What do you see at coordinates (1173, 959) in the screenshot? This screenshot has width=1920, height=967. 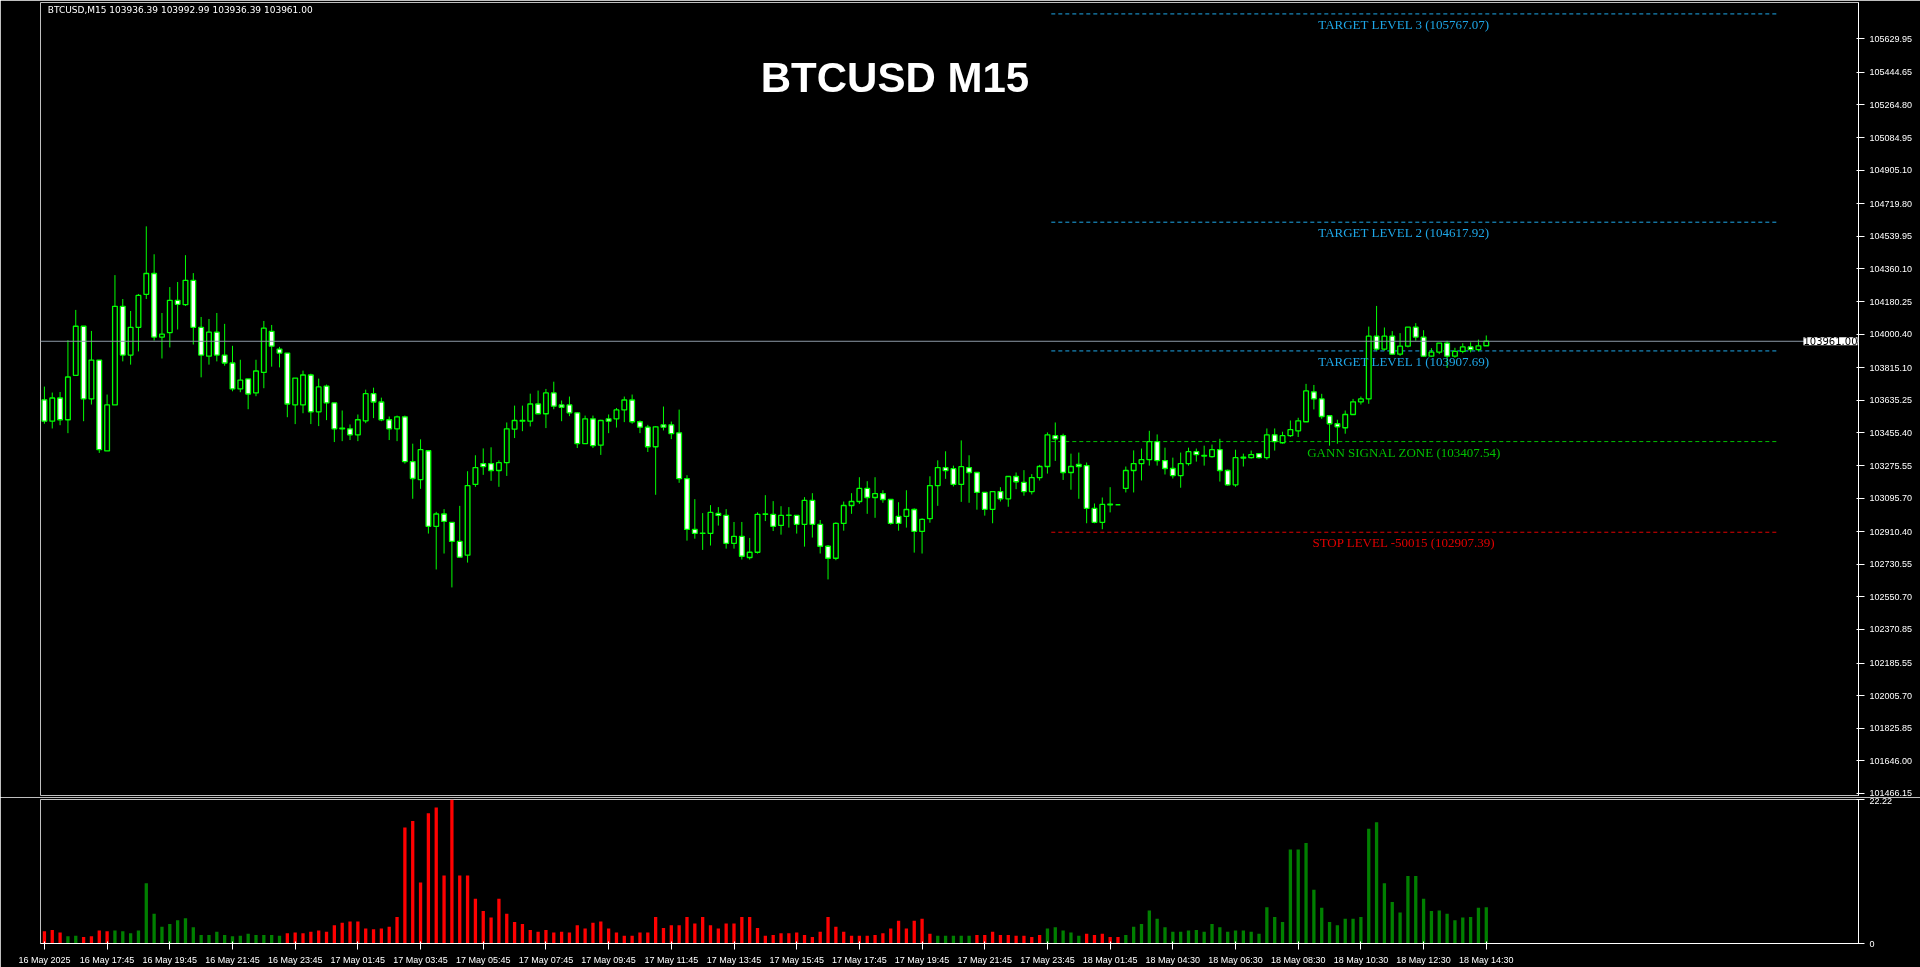 I see `x-tick-label: 18 May 04:30` at bounding box center [1173, 959].